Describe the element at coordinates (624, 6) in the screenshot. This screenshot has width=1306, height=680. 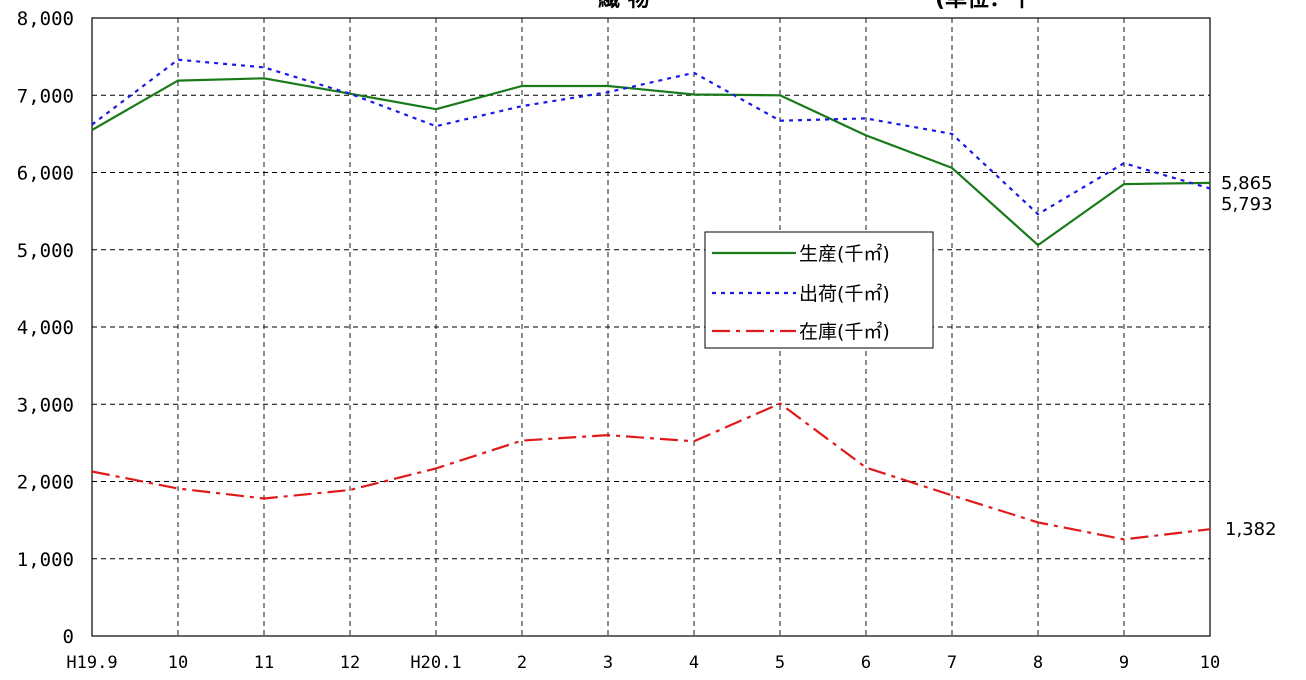
I see `chart-title-partial: 繊 物` at that location.